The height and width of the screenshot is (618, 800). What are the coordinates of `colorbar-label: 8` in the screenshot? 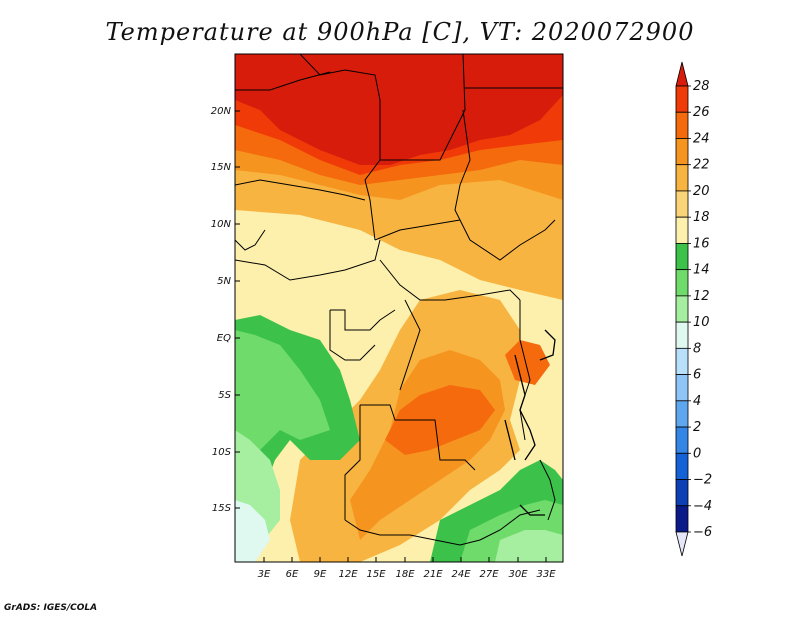 It's located at (697, 348).